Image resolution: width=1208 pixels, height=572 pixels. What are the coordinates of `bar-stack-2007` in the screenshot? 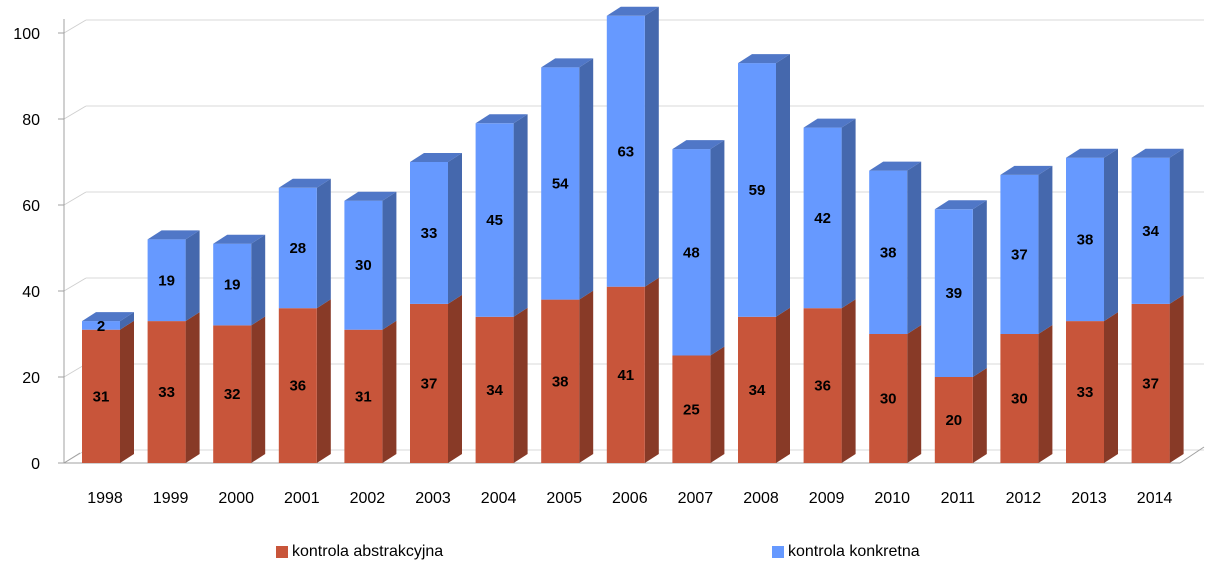 It's located at (698, 301).